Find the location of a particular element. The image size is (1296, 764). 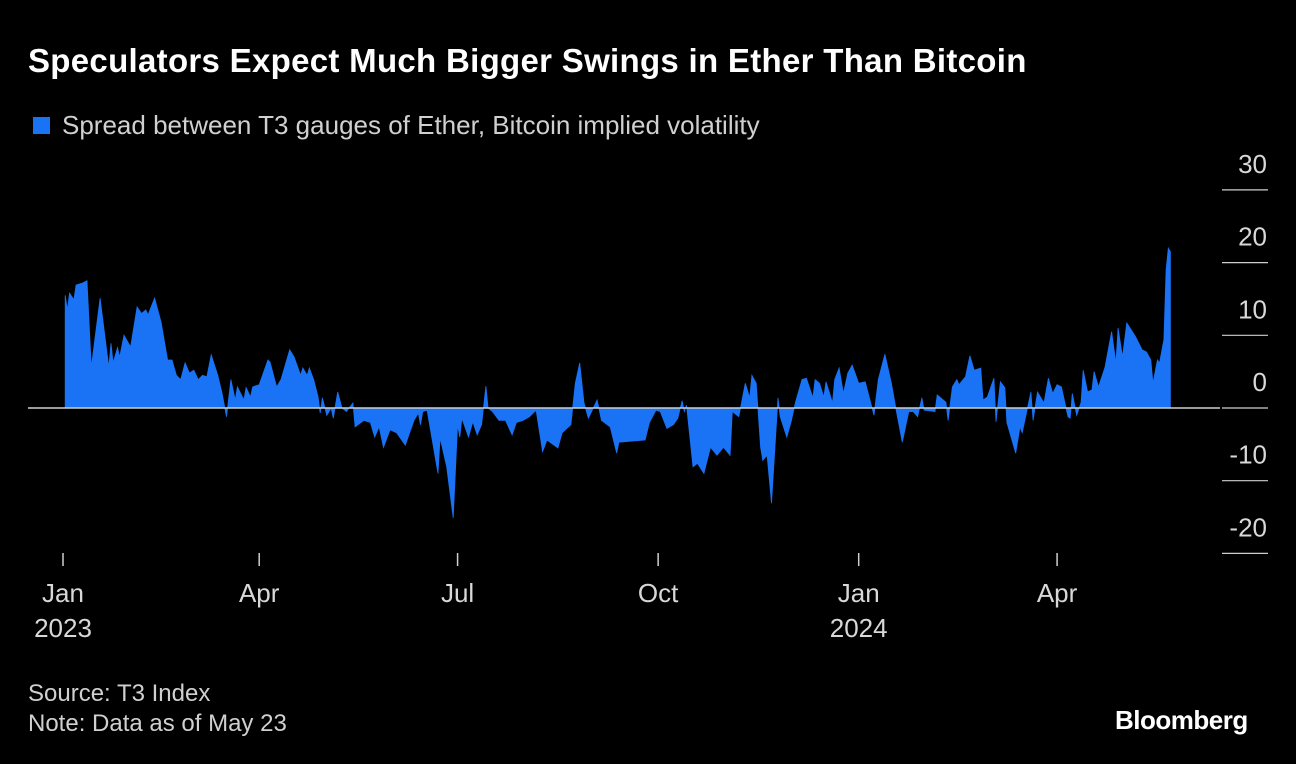

x-tick-label: Oct is located at coordinates (658, 593).